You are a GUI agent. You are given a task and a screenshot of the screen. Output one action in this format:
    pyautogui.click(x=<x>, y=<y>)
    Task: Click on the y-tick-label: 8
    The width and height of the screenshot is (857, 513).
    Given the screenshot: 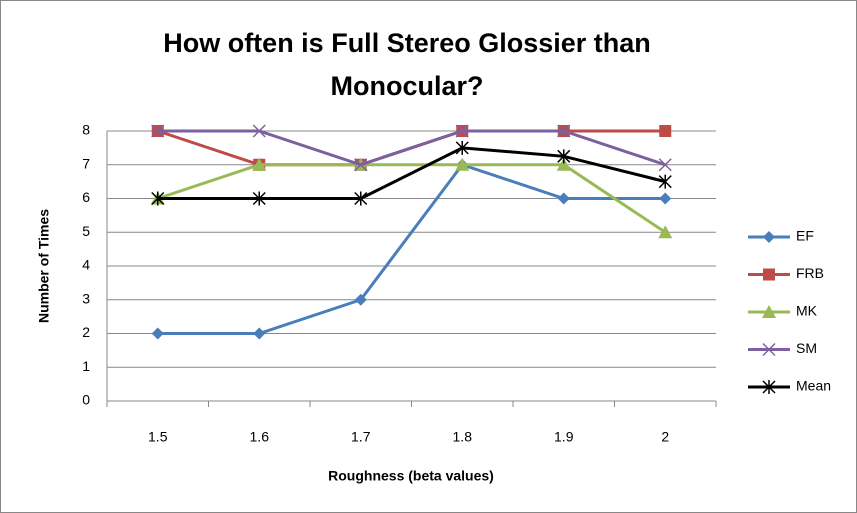 What is the action you would take?
    pyautogui.click(x=86, y=130)
    